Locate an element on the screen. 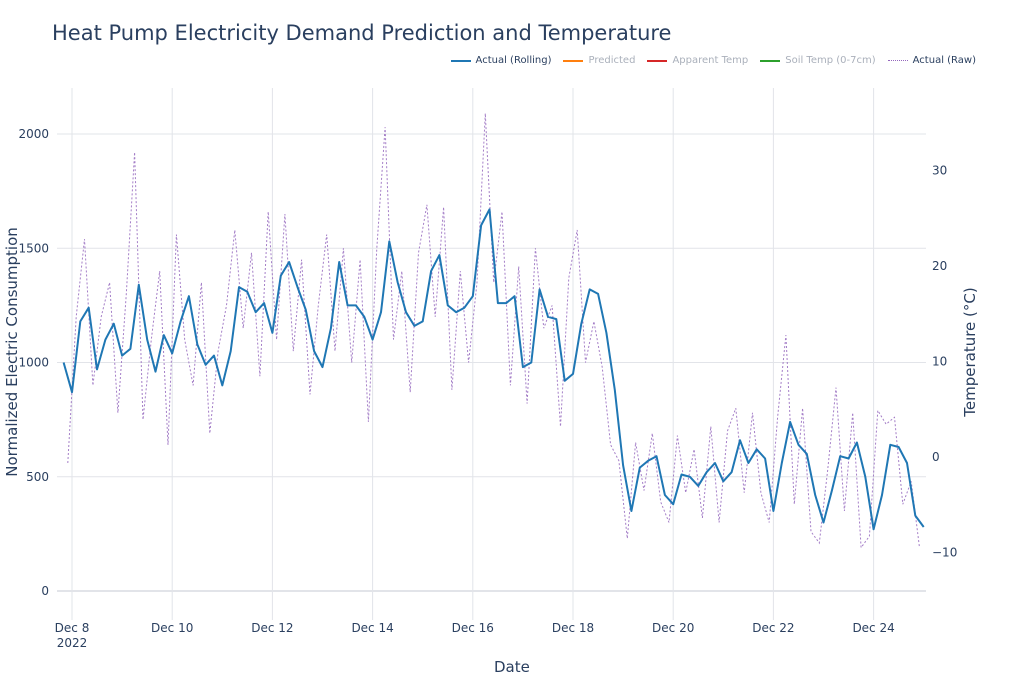  y2-tick-label: 20 is located at coordinates (939, 266).